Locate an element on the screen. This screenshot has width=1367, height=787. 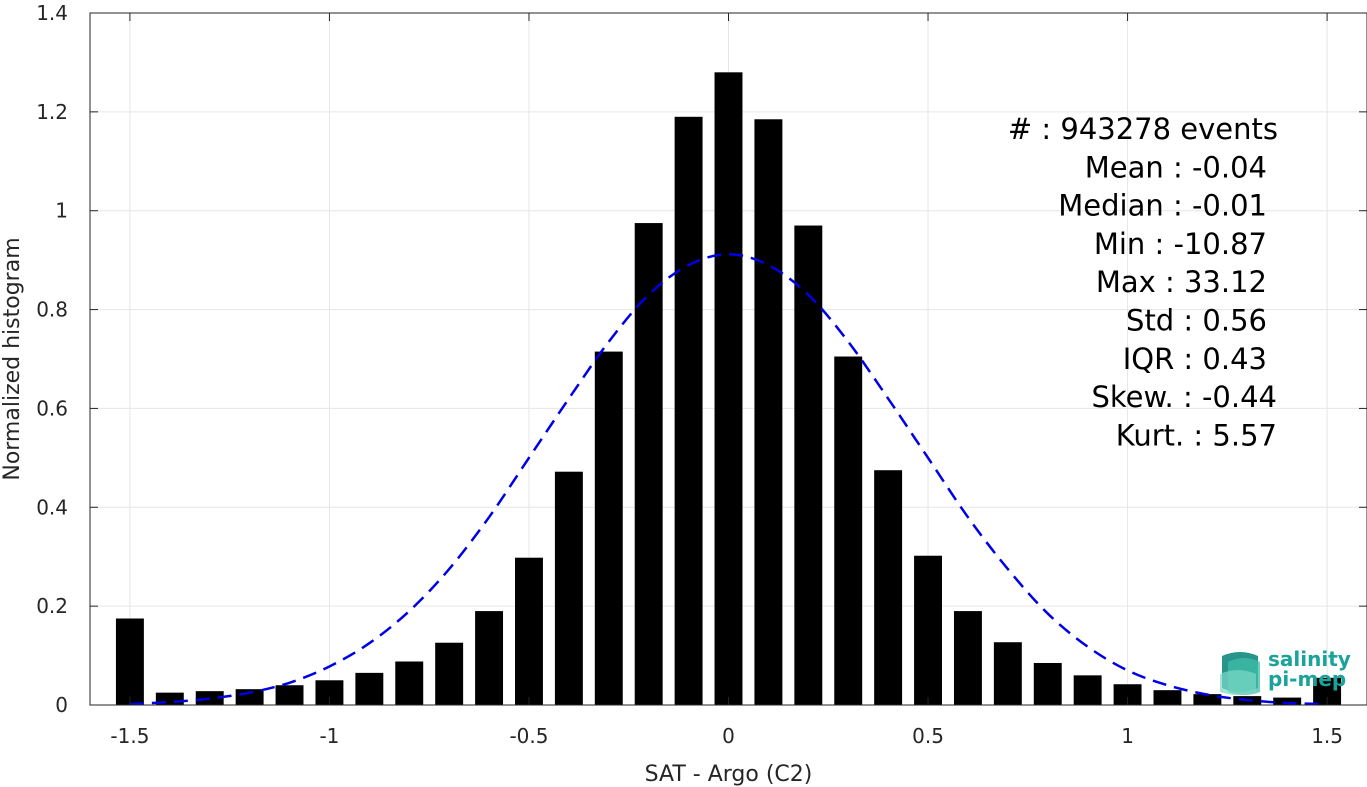
salinity-pimep-logo: salinity pi-mep is located at coordinates (1285, 671).